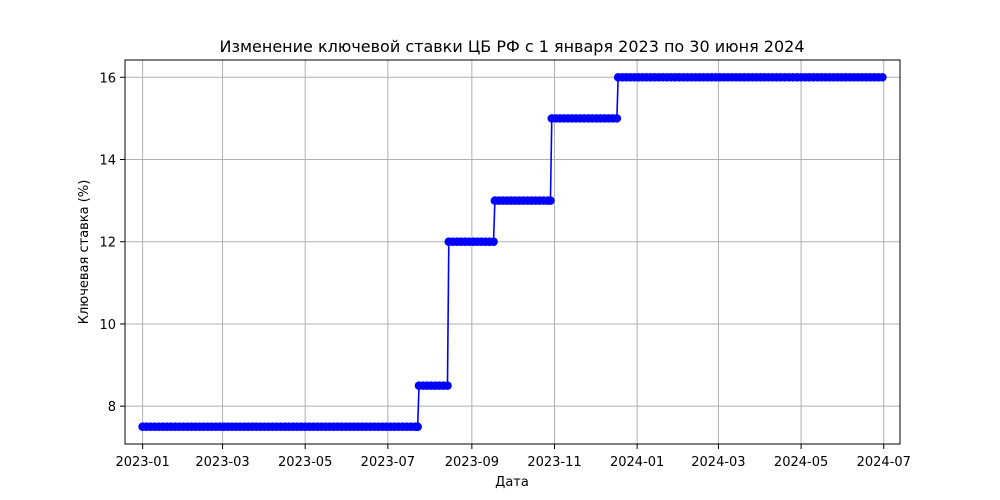  I want to click on y-tick-label: 12, so click(107, 243).